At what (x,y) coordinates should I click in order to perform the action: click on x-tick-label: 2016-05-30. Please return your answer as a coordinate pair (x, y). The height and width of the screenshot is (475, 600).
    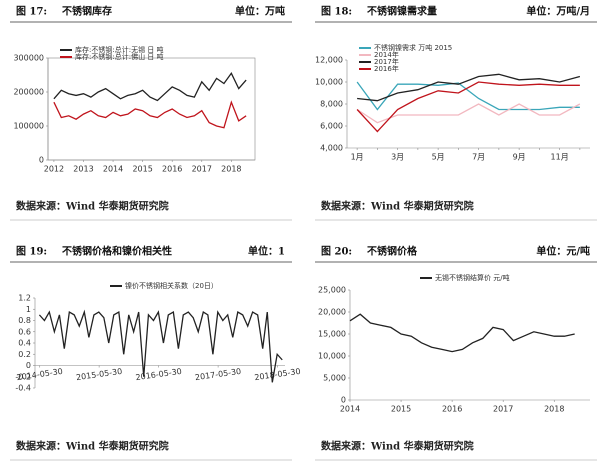
    Looking at the image, I should click on (158, 374).